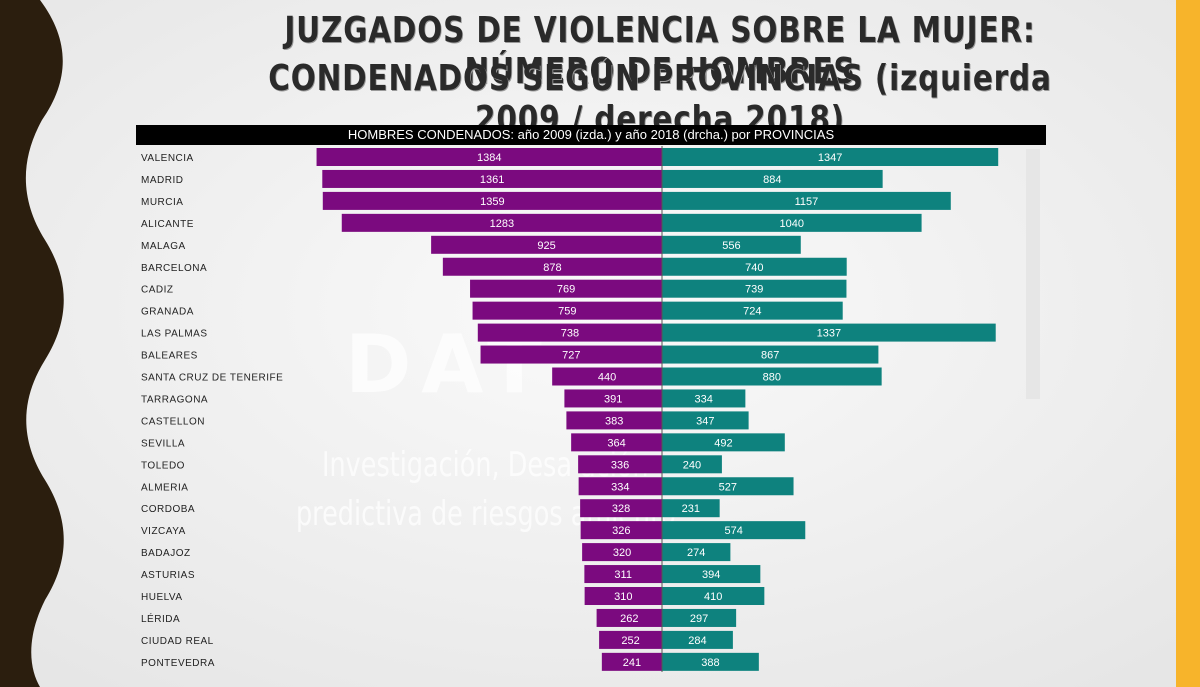 This screenshot has width=1200, height=687. Describe the element at coordinates (174, 268) in the screenshot. I see `category-label: BARCELONA` at that location.